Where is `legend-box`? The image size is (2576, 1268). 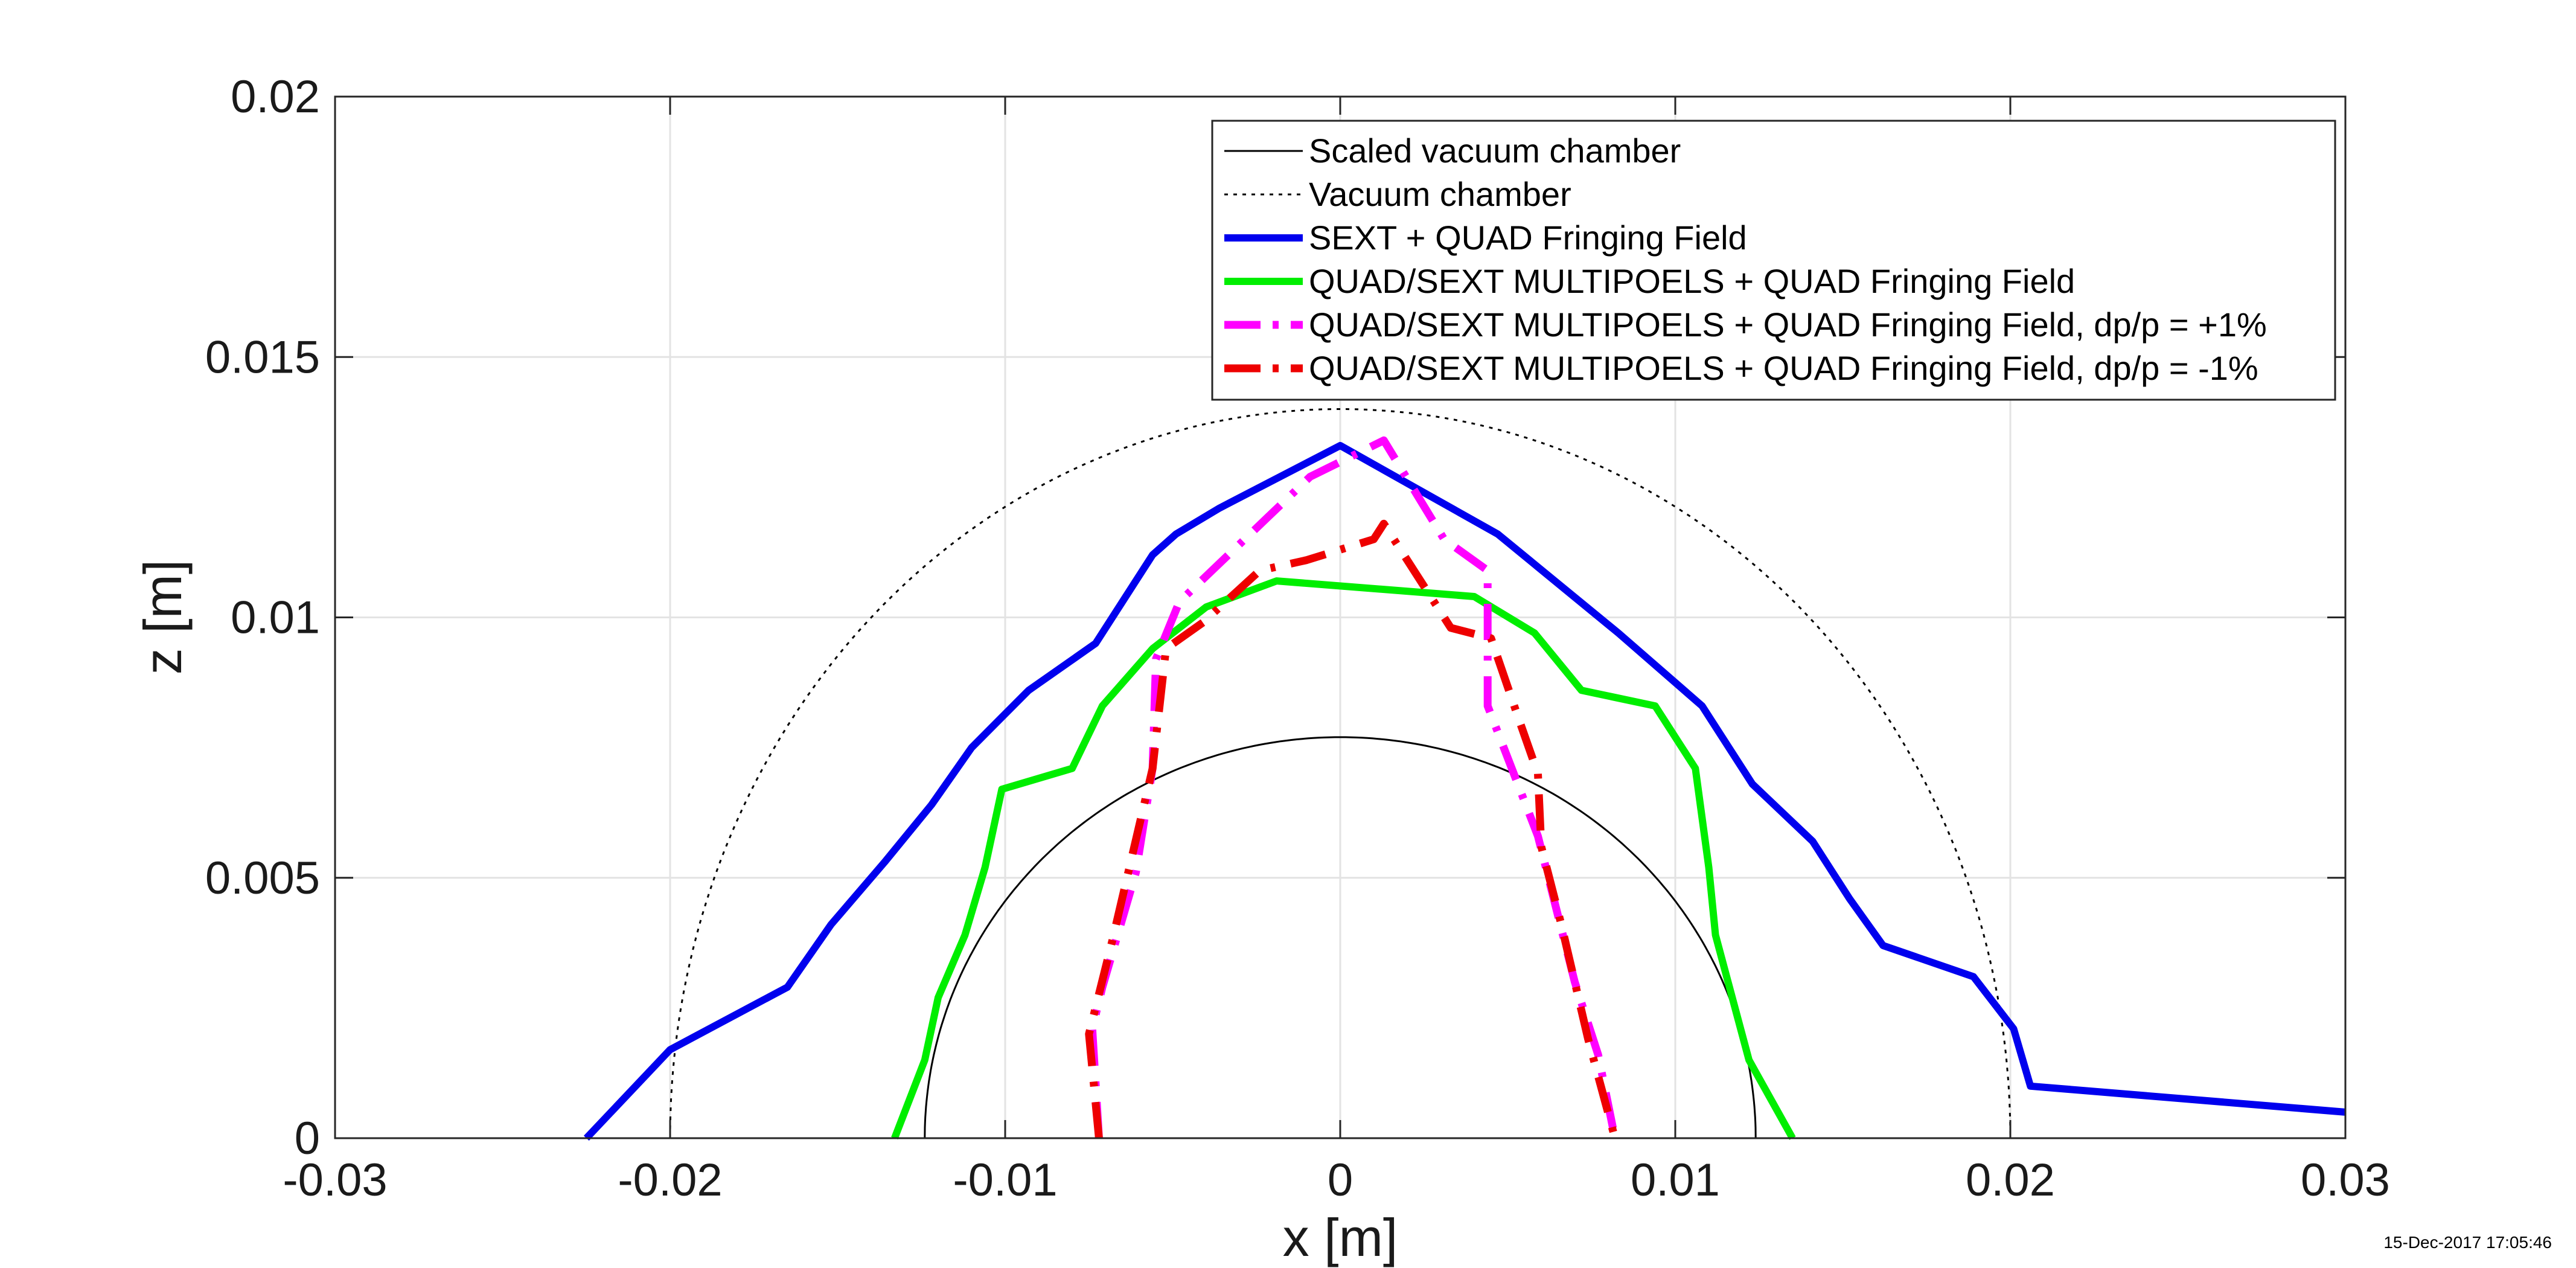 legend-box is located at coordinates (1773, 260).